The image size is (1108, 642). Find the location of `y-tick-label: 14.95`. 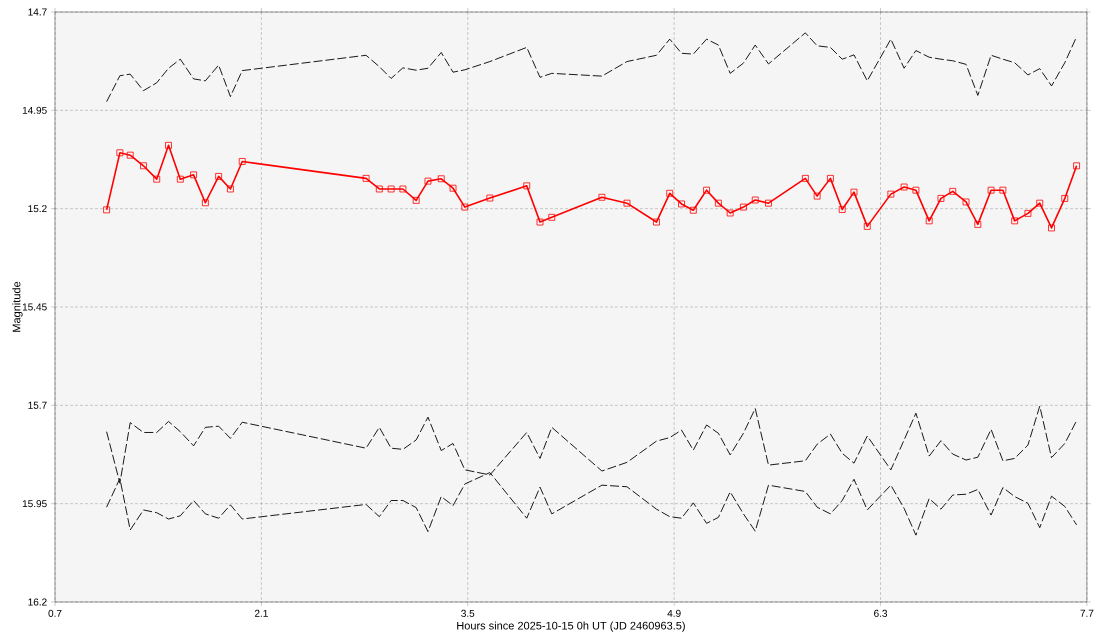

y-tick-label: 14.95 is located at coordinates (34, 110).